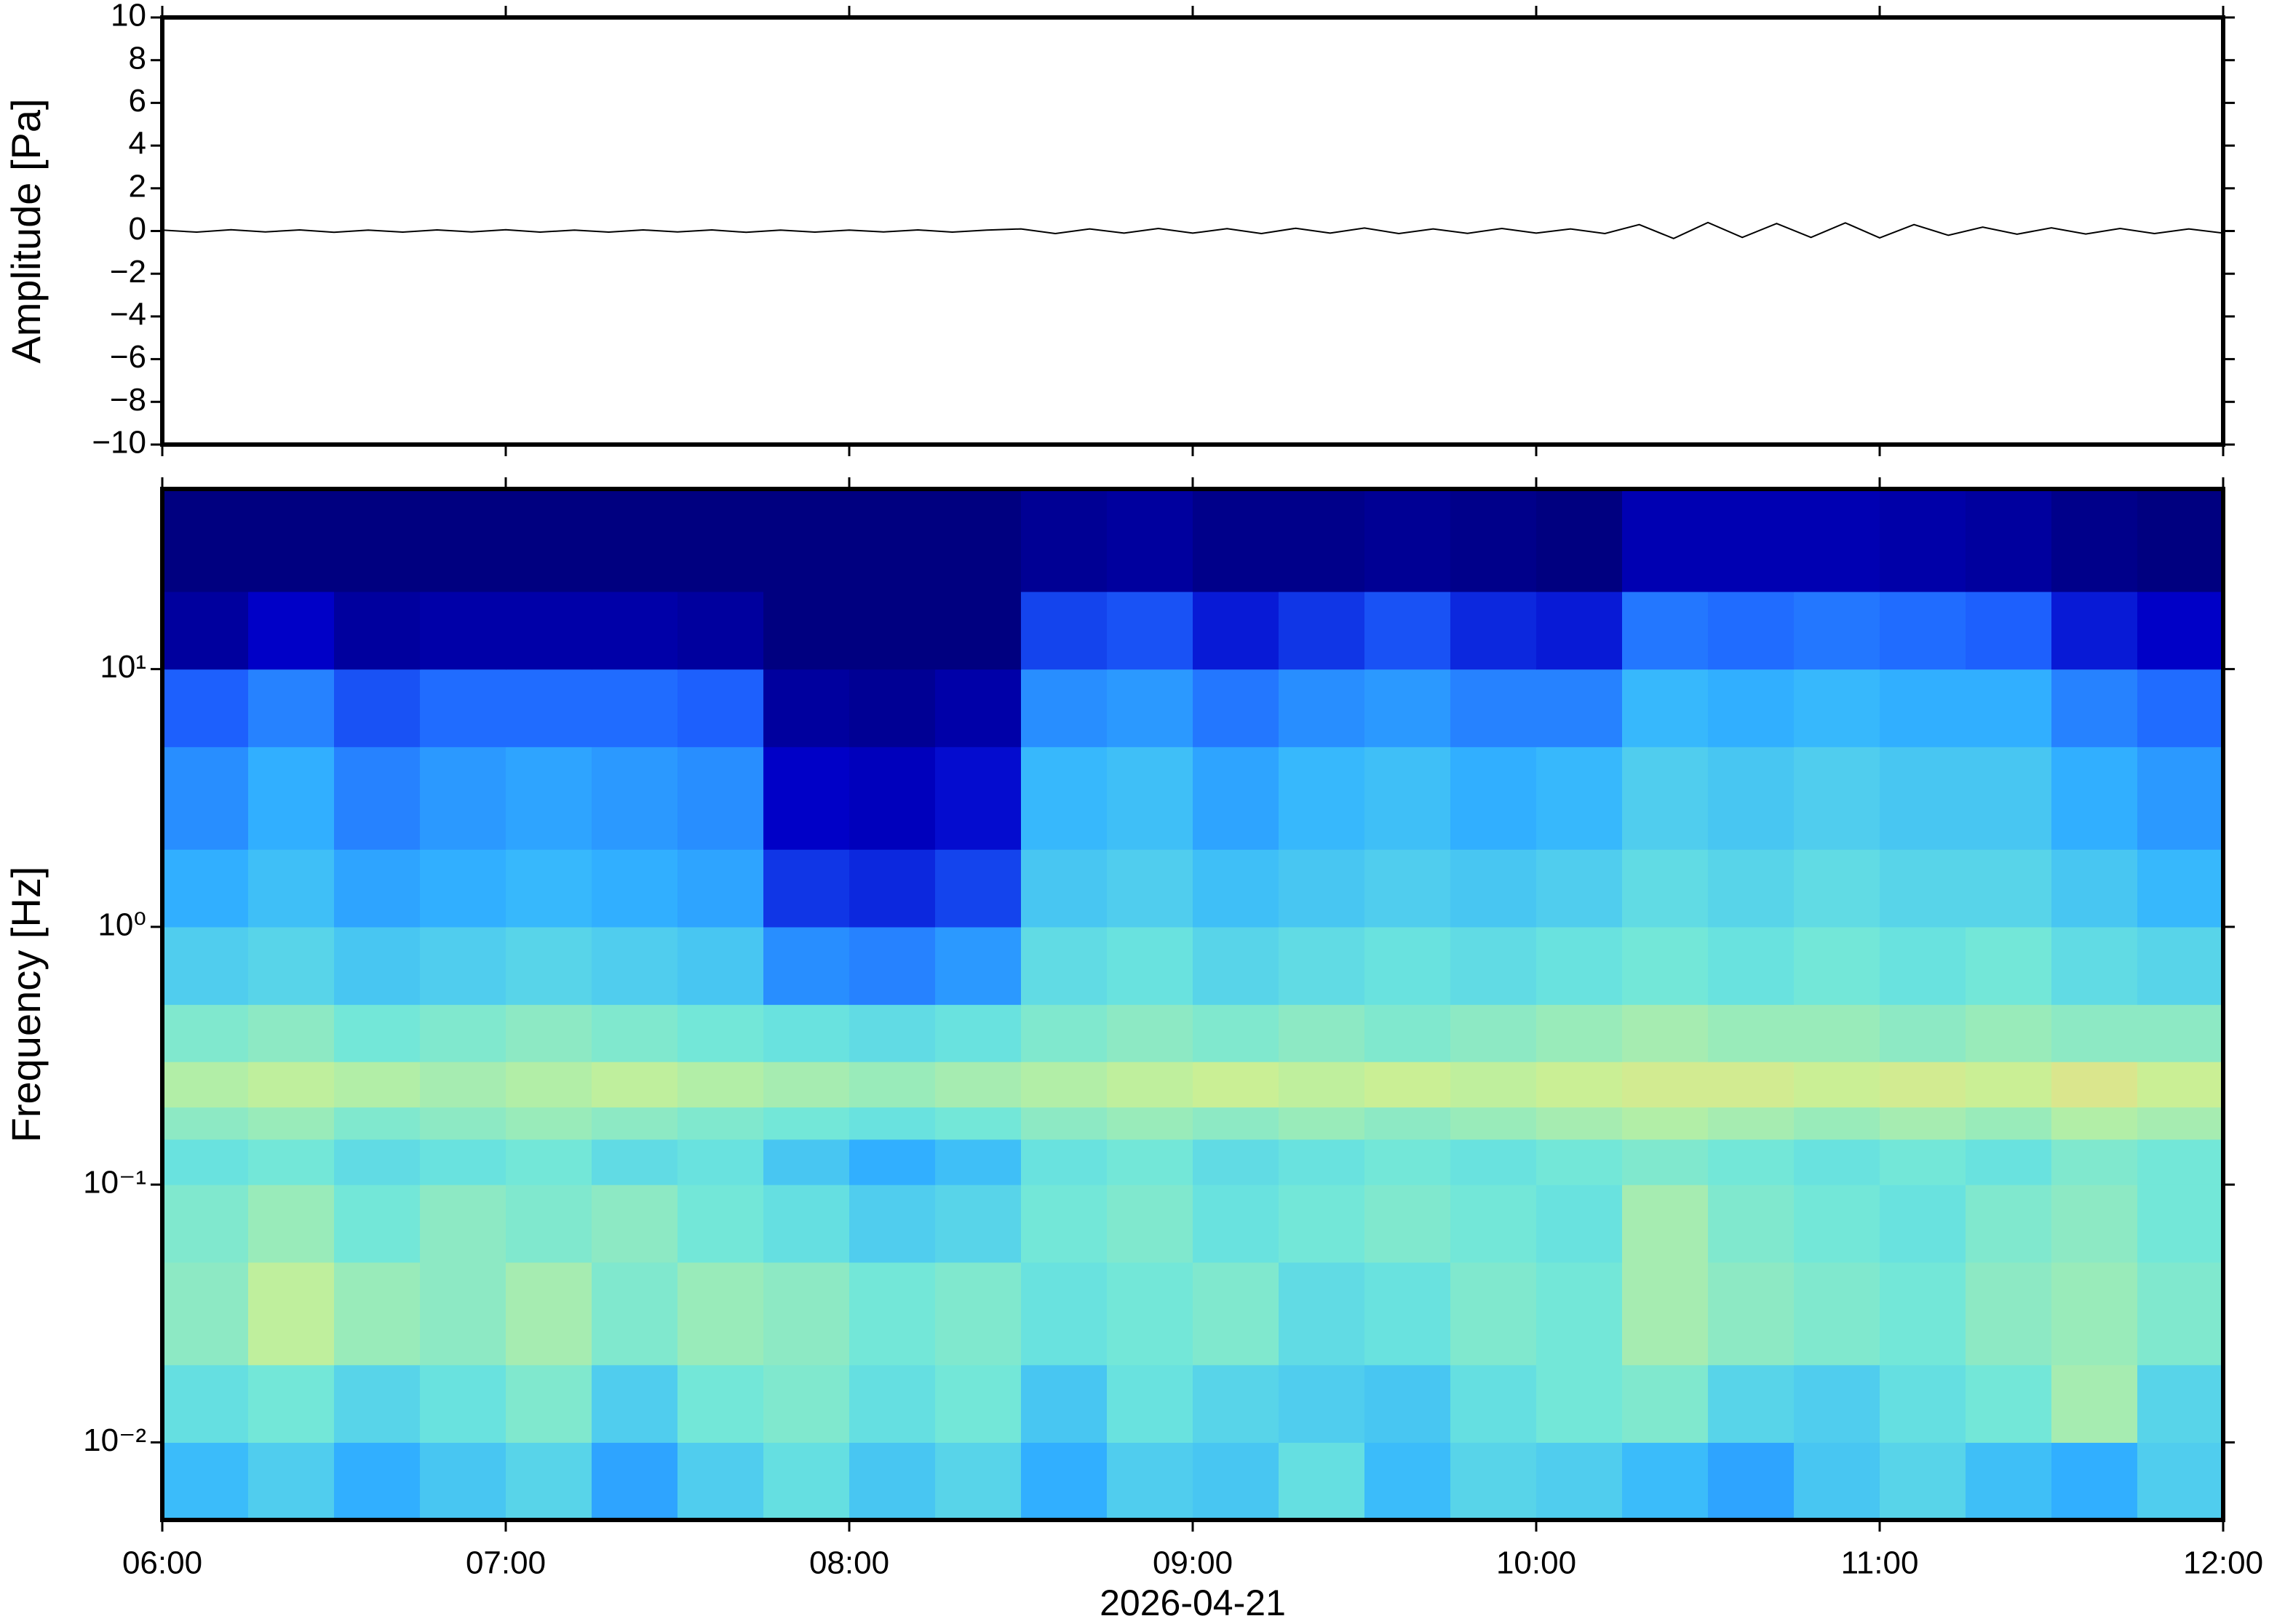  Describe the element at coordinates (1536, 1563) in the screenshot. I see `x-tick-label: 10:00` at that location.